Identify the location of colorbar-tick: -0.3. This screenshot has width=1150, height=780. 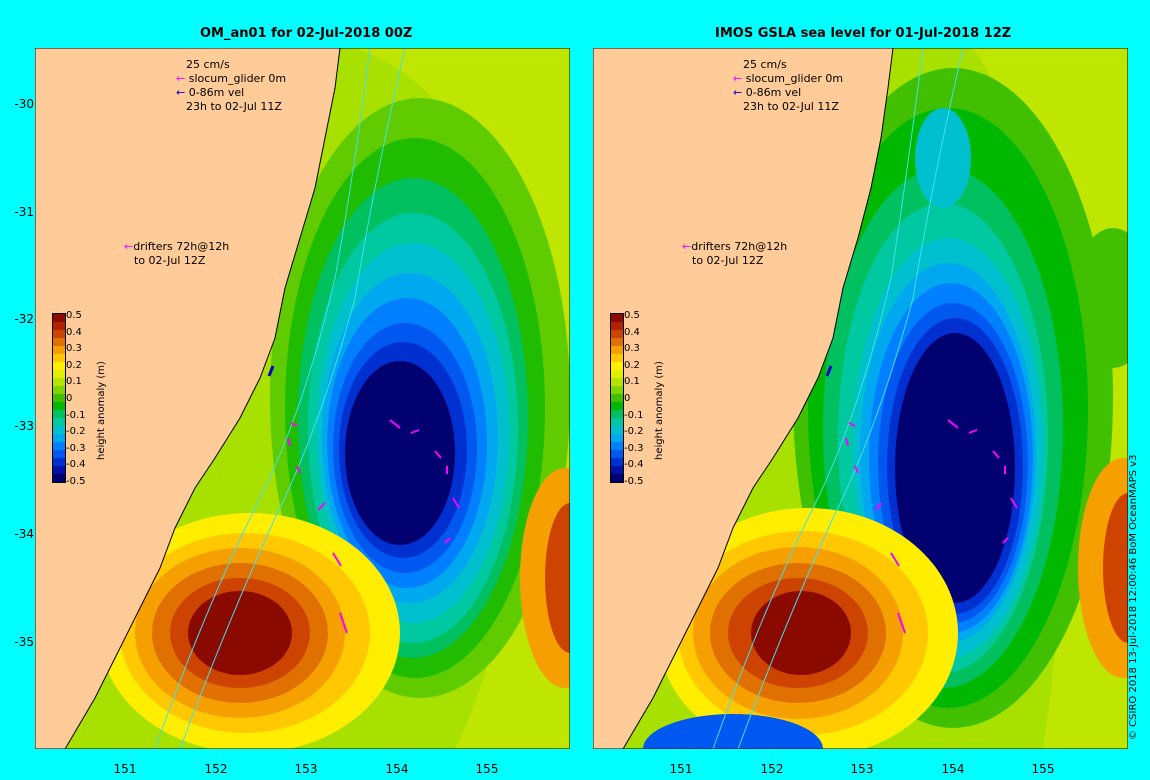
(76, 448).